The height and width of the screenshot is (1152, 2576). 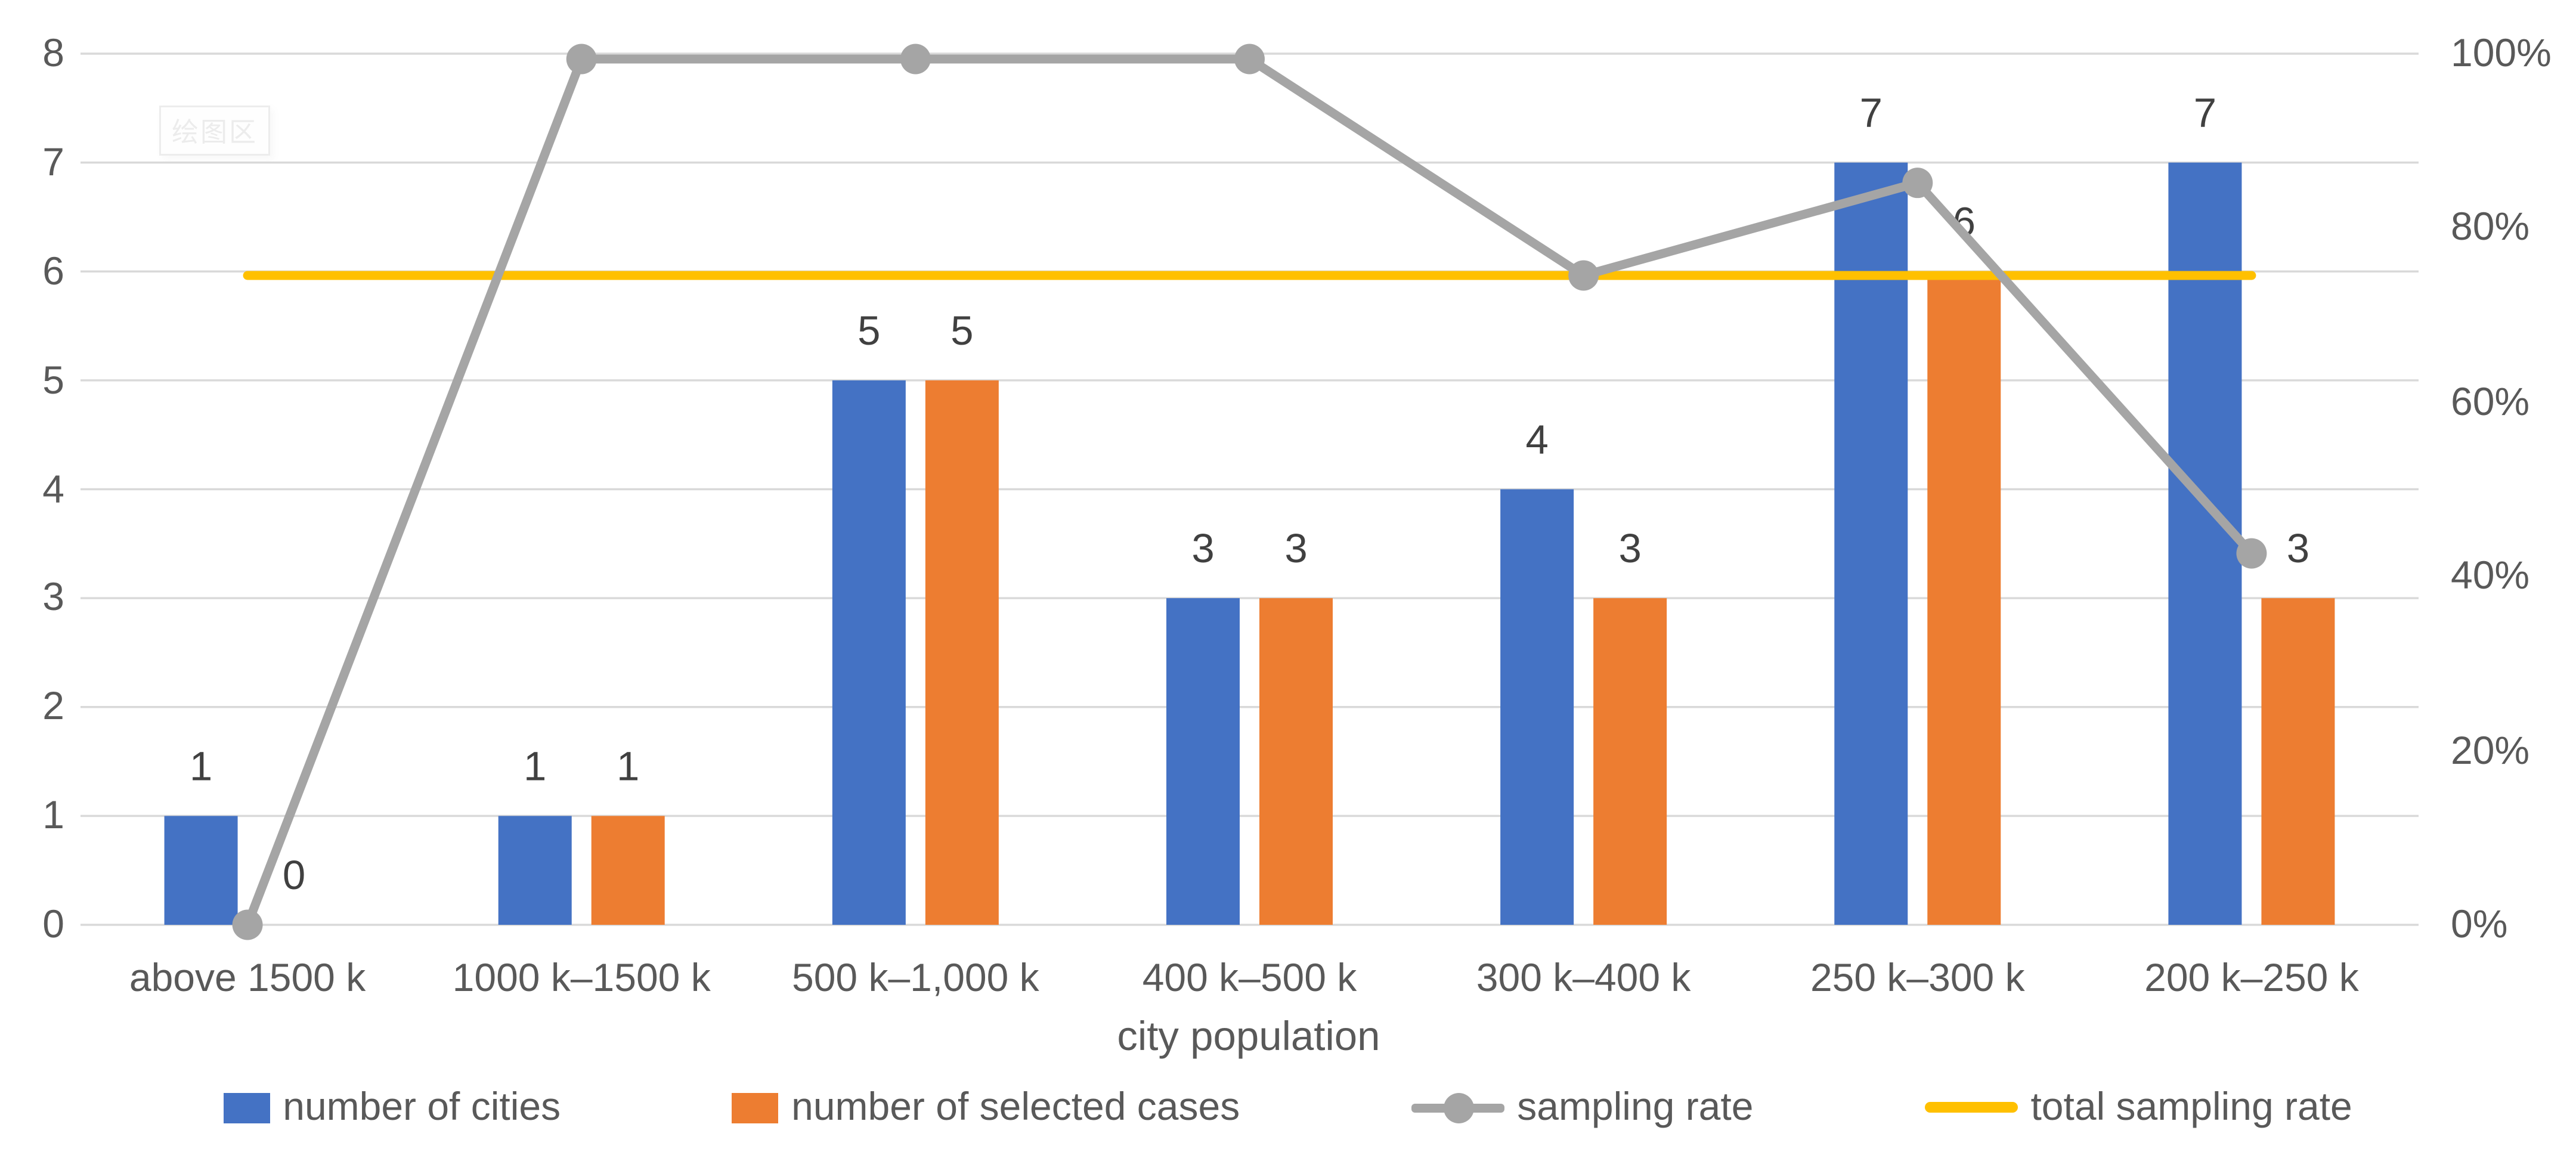 I want to click on data-label-number-of-selected-cases: 5, so click(x=961, y=331).